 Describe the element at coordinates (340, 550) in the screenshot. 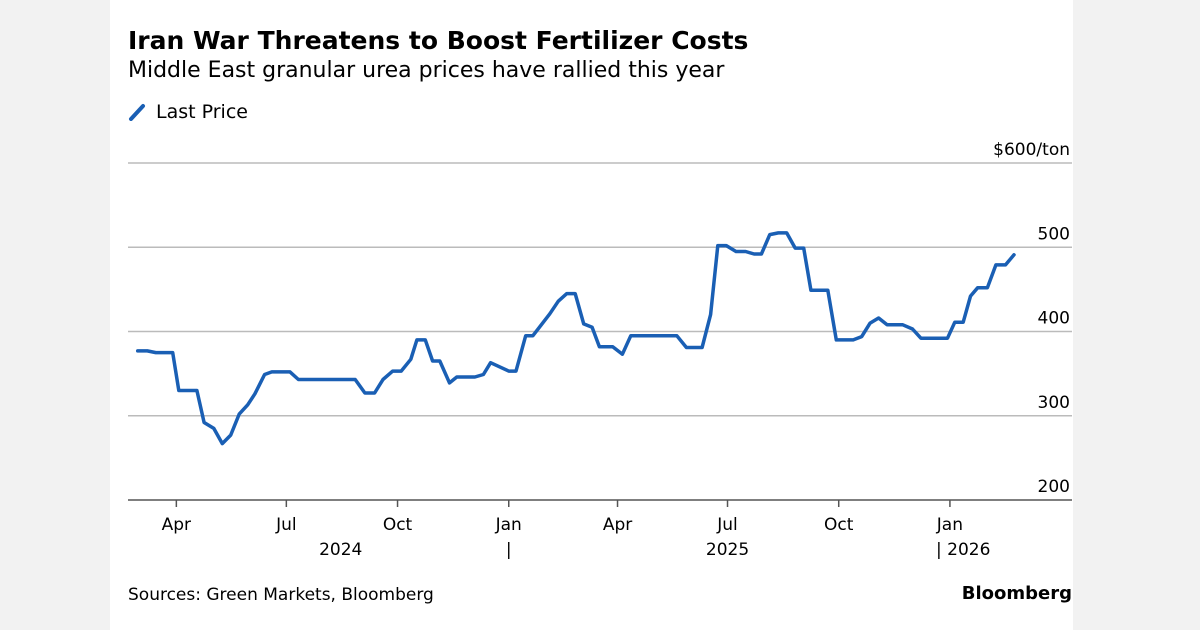

I see `x-year-label: 2024` at that location.